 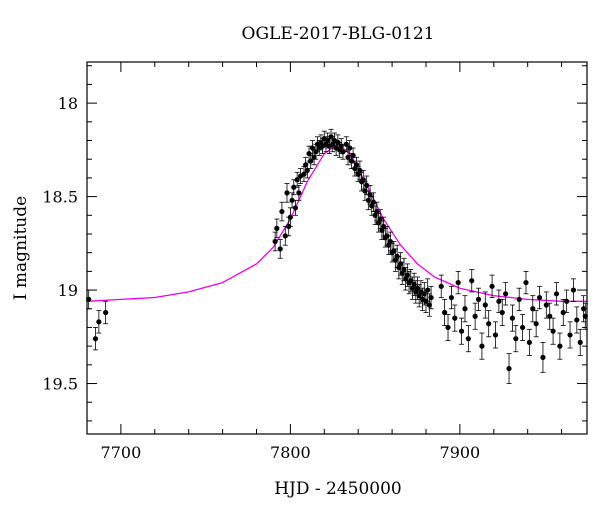 What do you see at coordinates (290, 452) in the screenshot?
I see `x-tick-label: 7800` at bounding box center [290, 452].